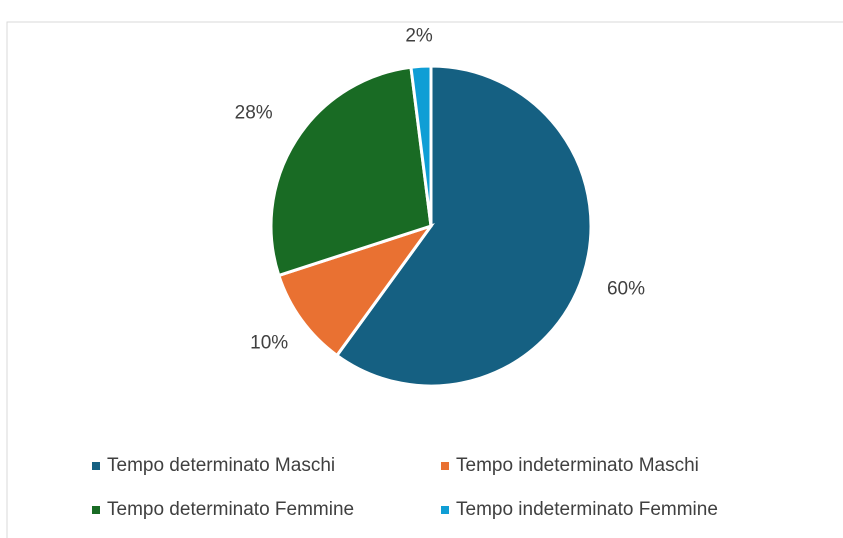  Describe the element at coordinates (269, 343) in the screenshot. I see `data-label: 10%` at that location.